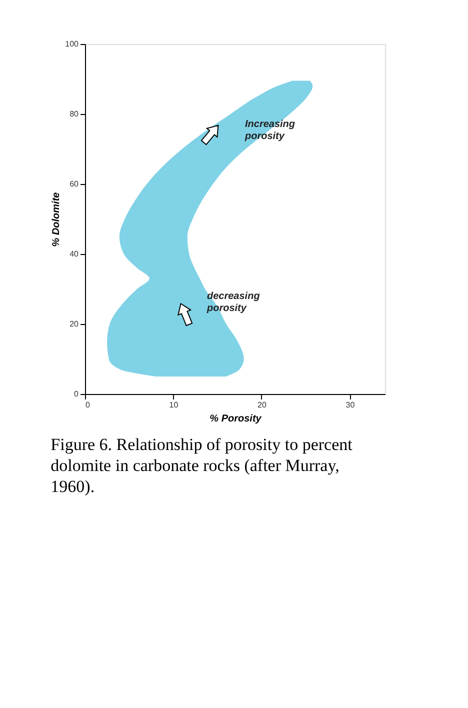 This screenshot has height=708, width=468. I want to click on x-axis-title: % Porosity, so click(236, 419).